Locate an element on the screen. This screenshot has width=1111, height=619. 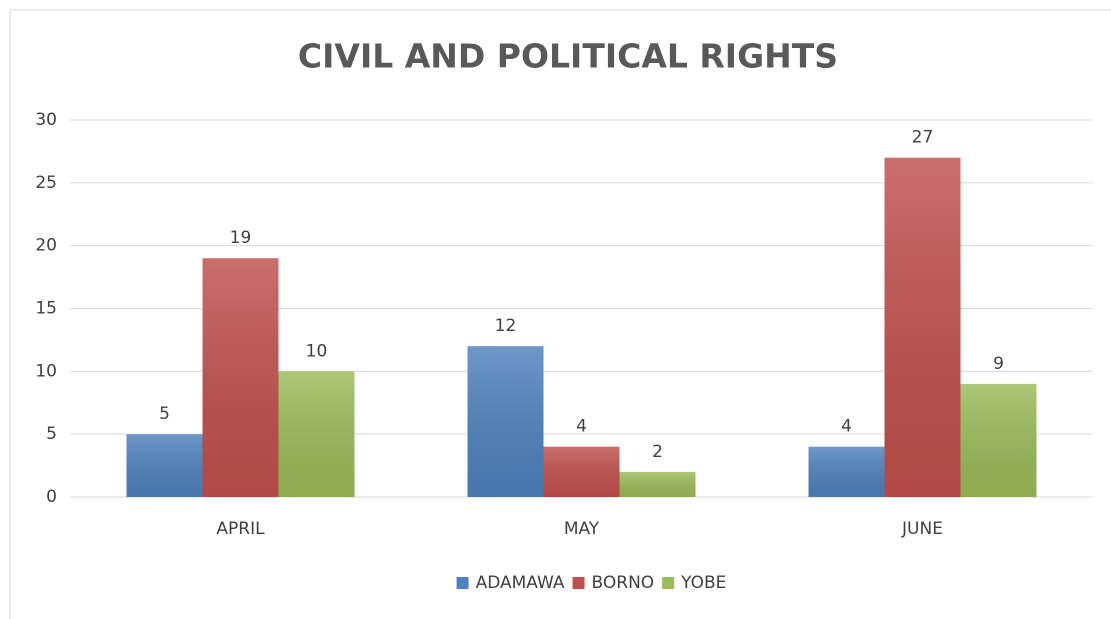
data-label: 5 is located at coordinates (164, 414).